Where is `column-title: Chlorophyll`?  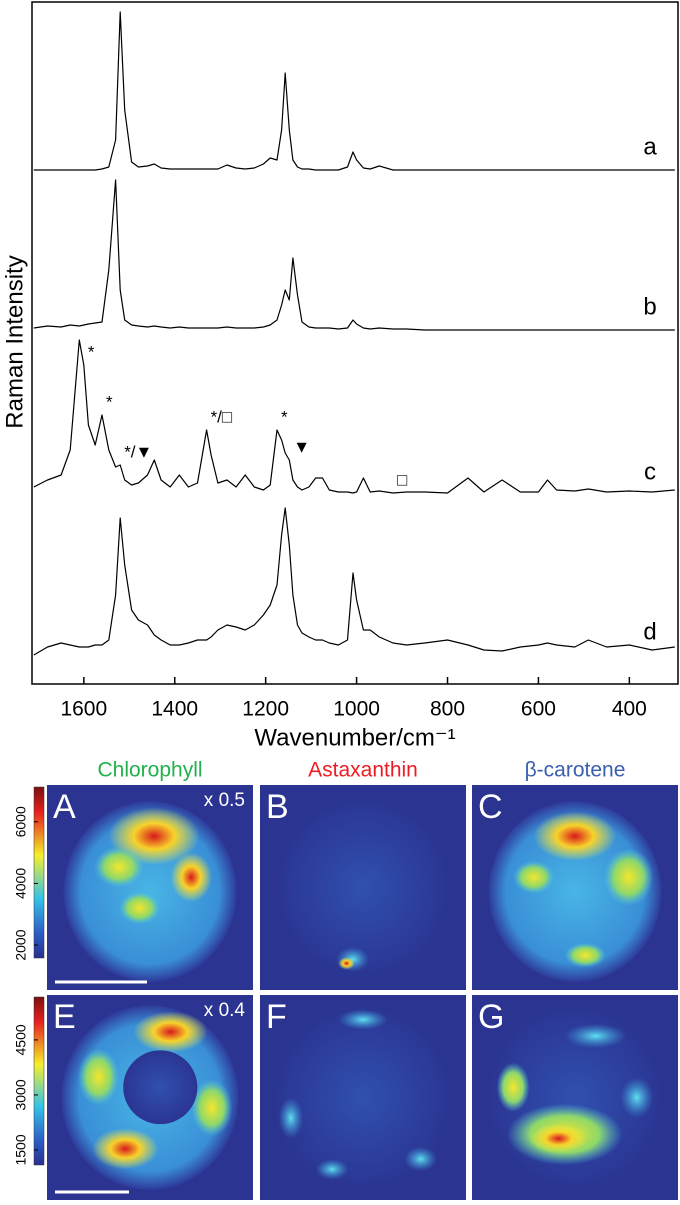
column-title: Chlorophyll is located at coordinates (149, 770).